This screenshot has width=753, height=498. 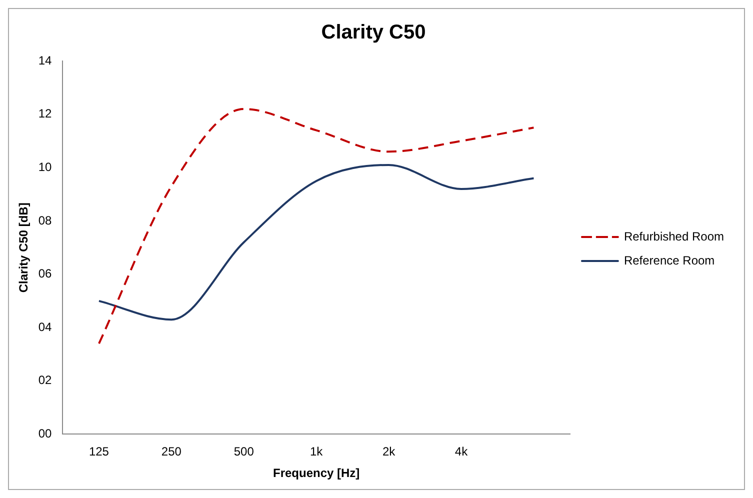 I want to click on y-tick-label: 10, so click(x=45, y=167).